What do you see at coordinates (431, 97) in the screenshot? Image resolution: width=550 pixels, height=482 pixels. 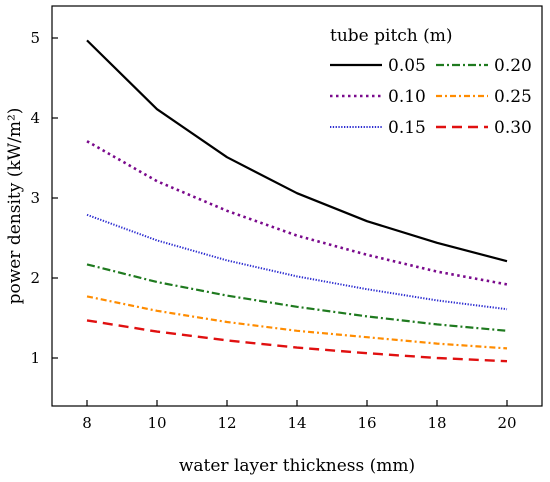 I see `legend-items: 0.05 0.10 0.15 0.20 0.25 0.30` at bounding box center [431, 97].